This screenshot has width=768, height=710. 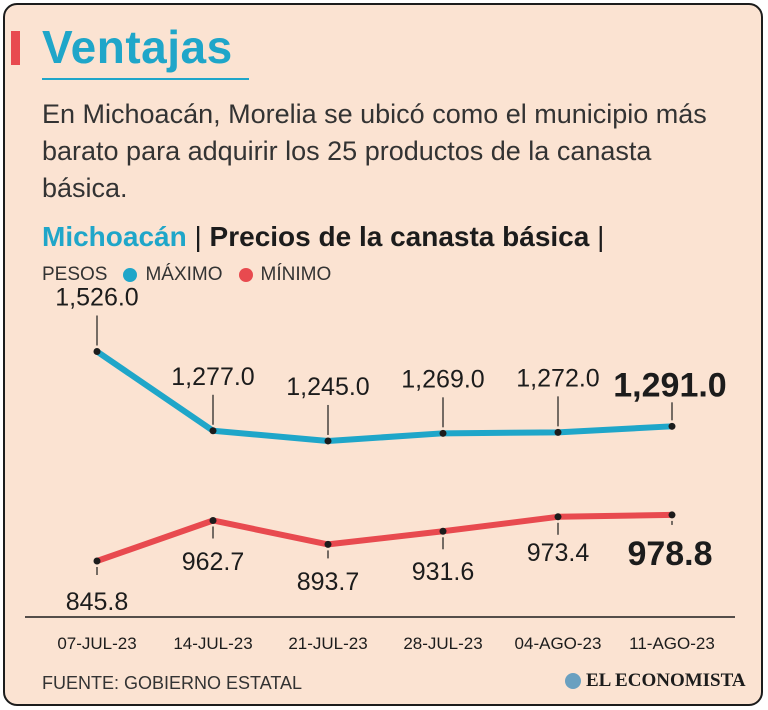 What do you see at coordinates (384, 396) in the screenshot?
I see `max-series-line` at bounding box center [384, 396].